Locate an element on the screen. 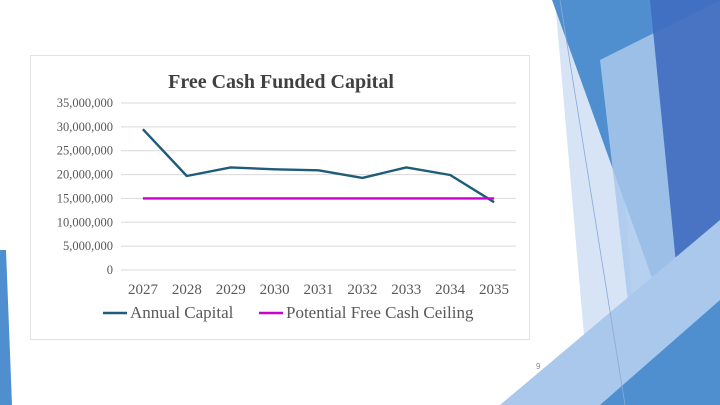  x-axis-ticks: 2027 2028 2029 2030 2031 2032 2033 2034 2035 is located at coordinates (318, 290).